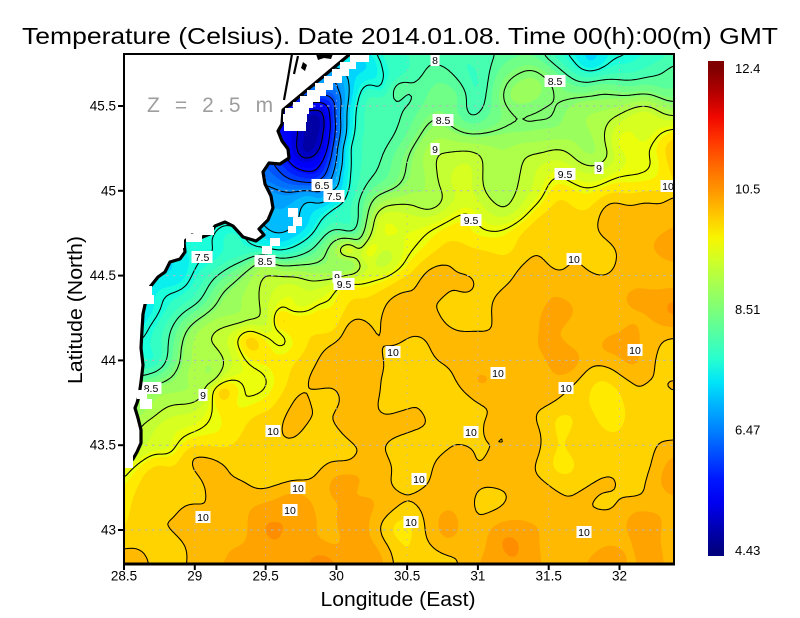  I want to click on svg-text: 31.5, so click(549, 576).